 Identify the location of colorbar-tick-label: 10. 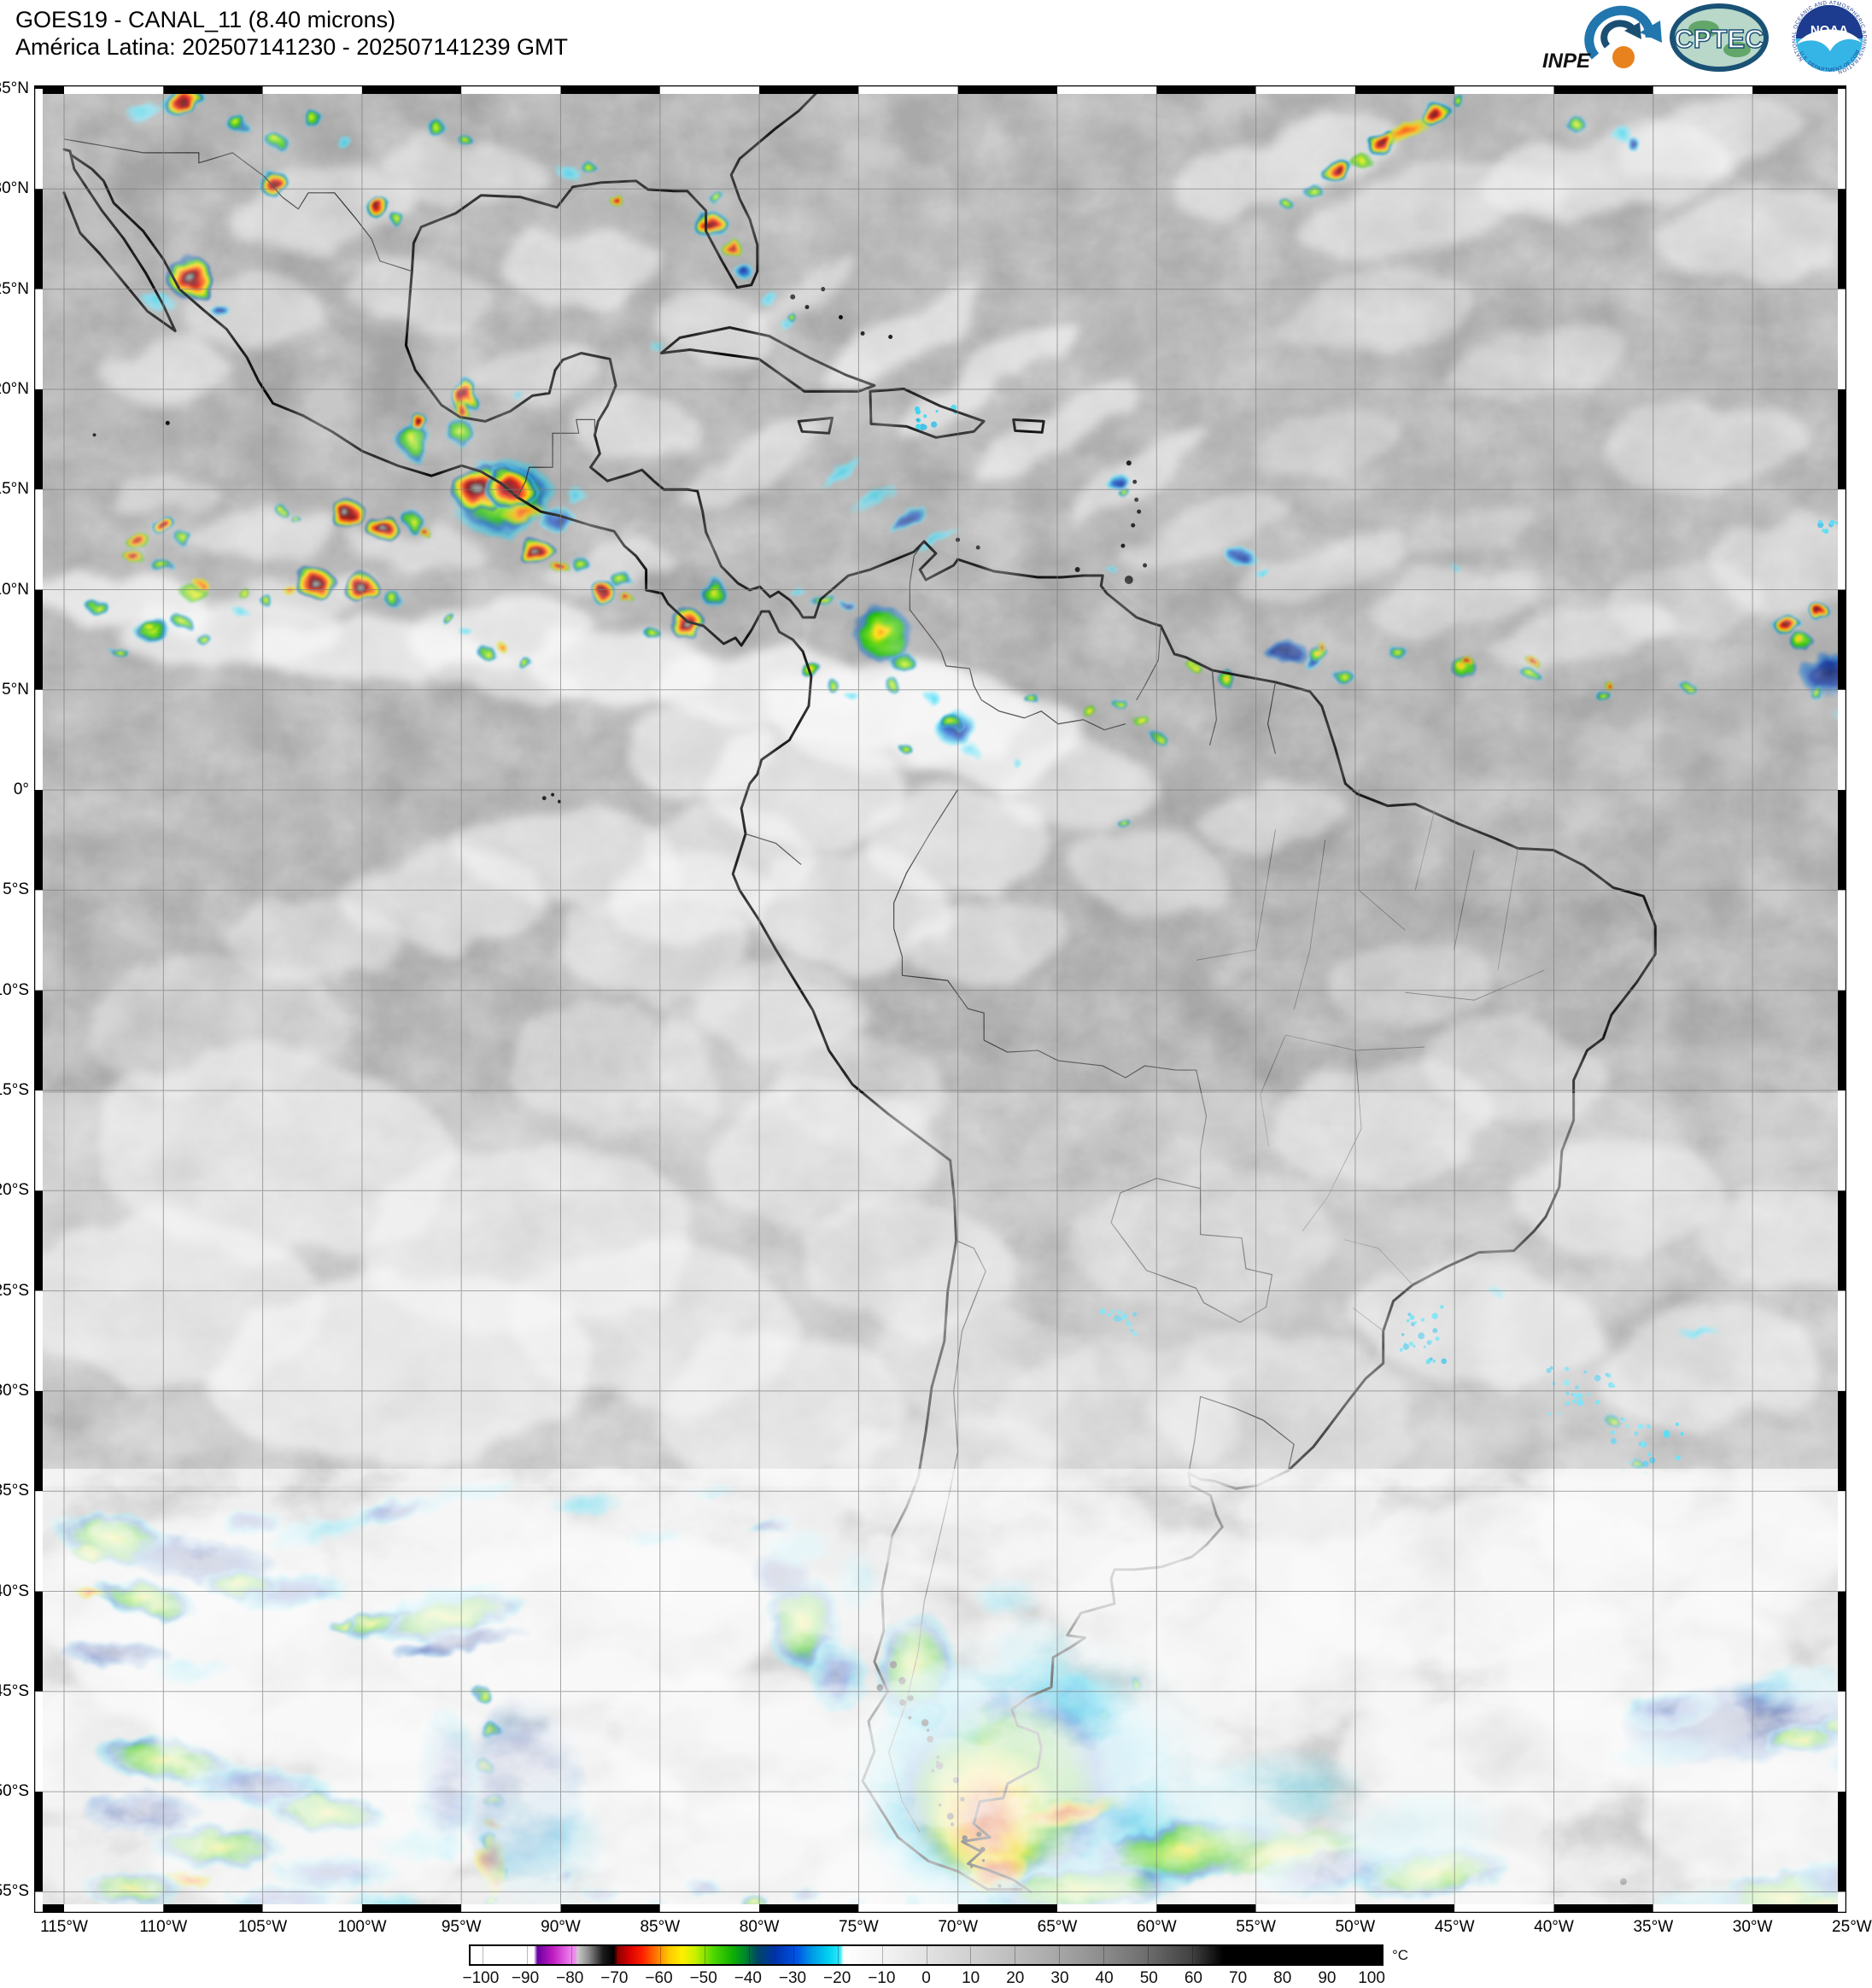
(971, 1978).